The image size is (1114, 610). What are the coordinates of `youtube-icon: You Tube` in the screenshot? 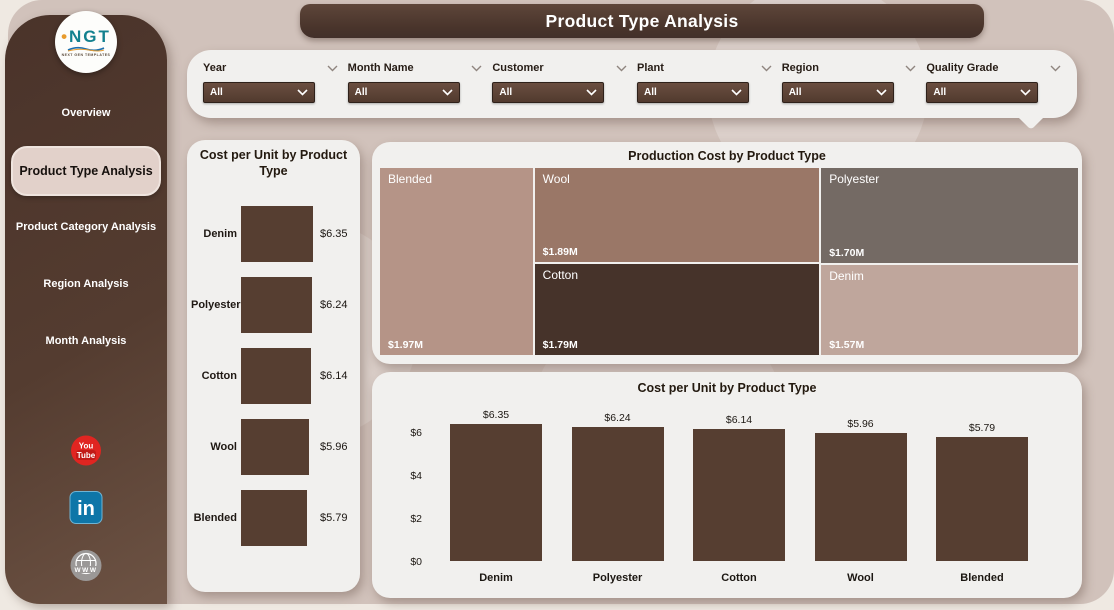 It's located at (86, 453).